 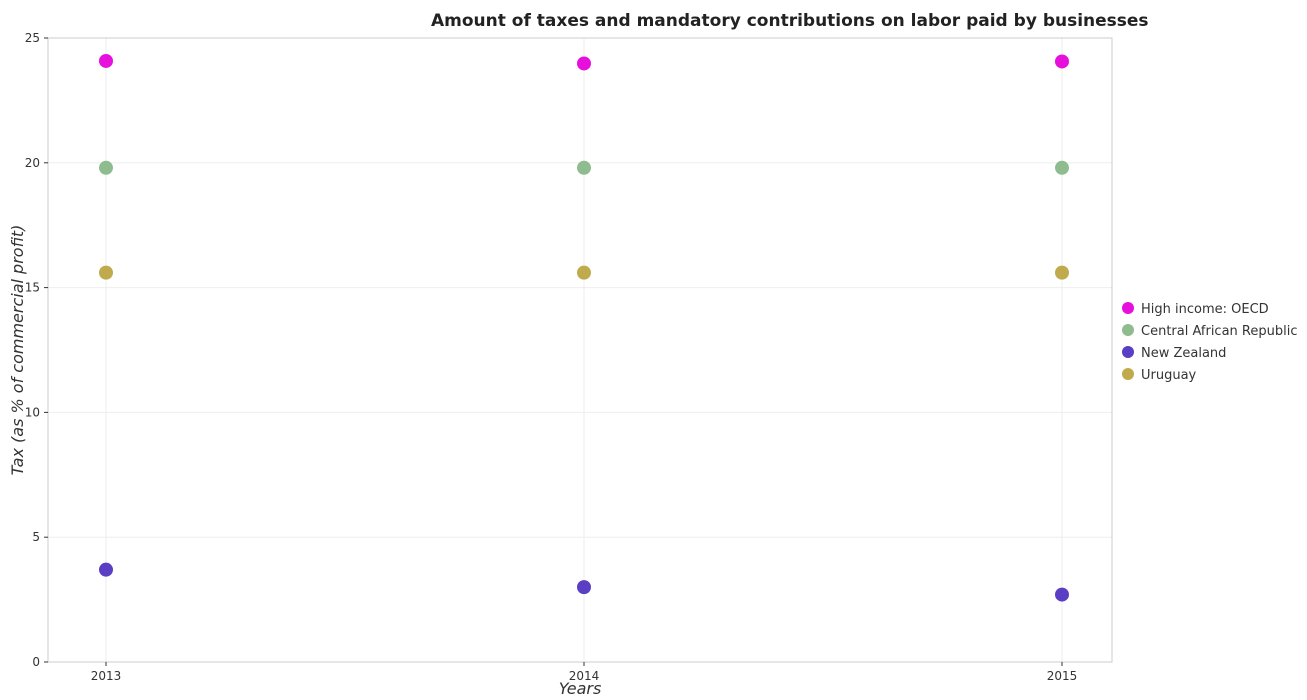 I want to click on x-axis: 2013 2014 2015, so click(x=584, y=672).